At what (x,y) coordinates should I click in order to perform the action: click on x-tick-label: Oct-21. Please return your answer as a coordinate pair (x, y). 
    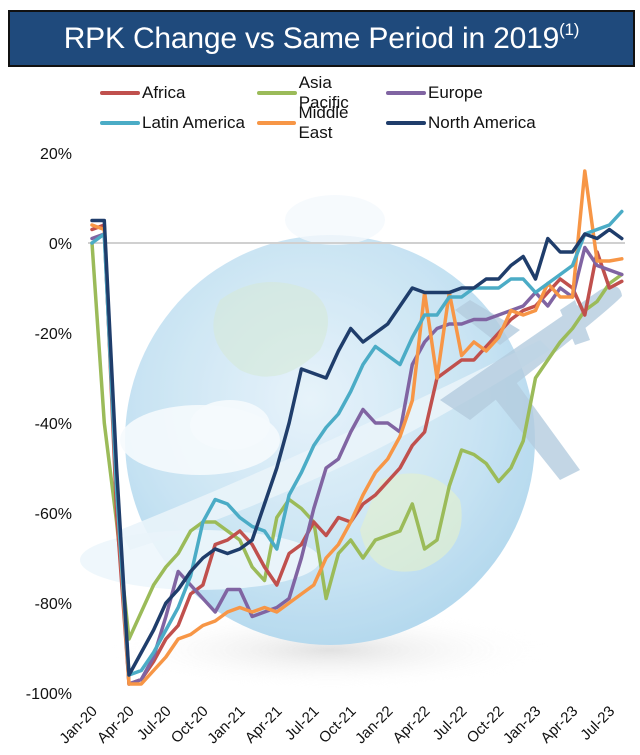
    Looking at the image, I should click on (338, 725).